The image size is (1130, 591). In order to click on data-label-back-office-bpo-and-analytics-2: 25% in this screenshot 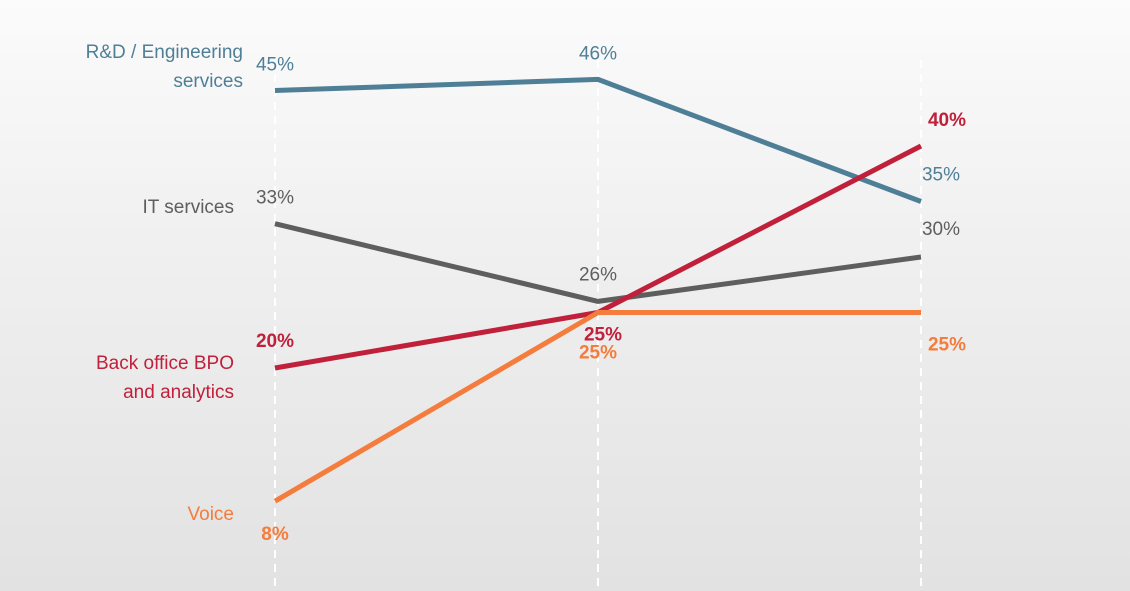, I will do `click(603, 335)`.